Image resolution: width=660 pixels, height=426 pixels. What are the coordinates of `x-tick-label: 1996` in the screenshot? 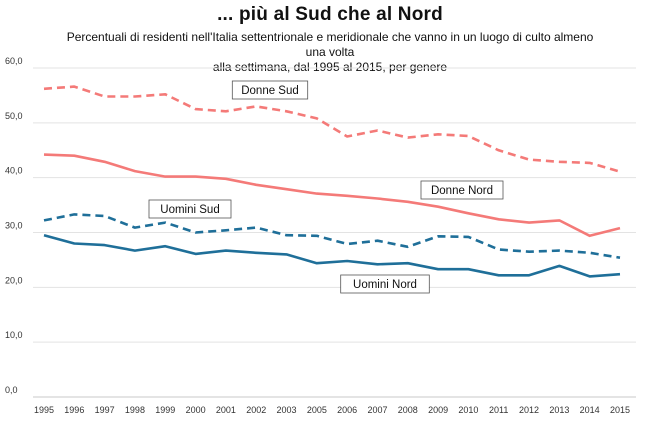 It's located at (74, 410).